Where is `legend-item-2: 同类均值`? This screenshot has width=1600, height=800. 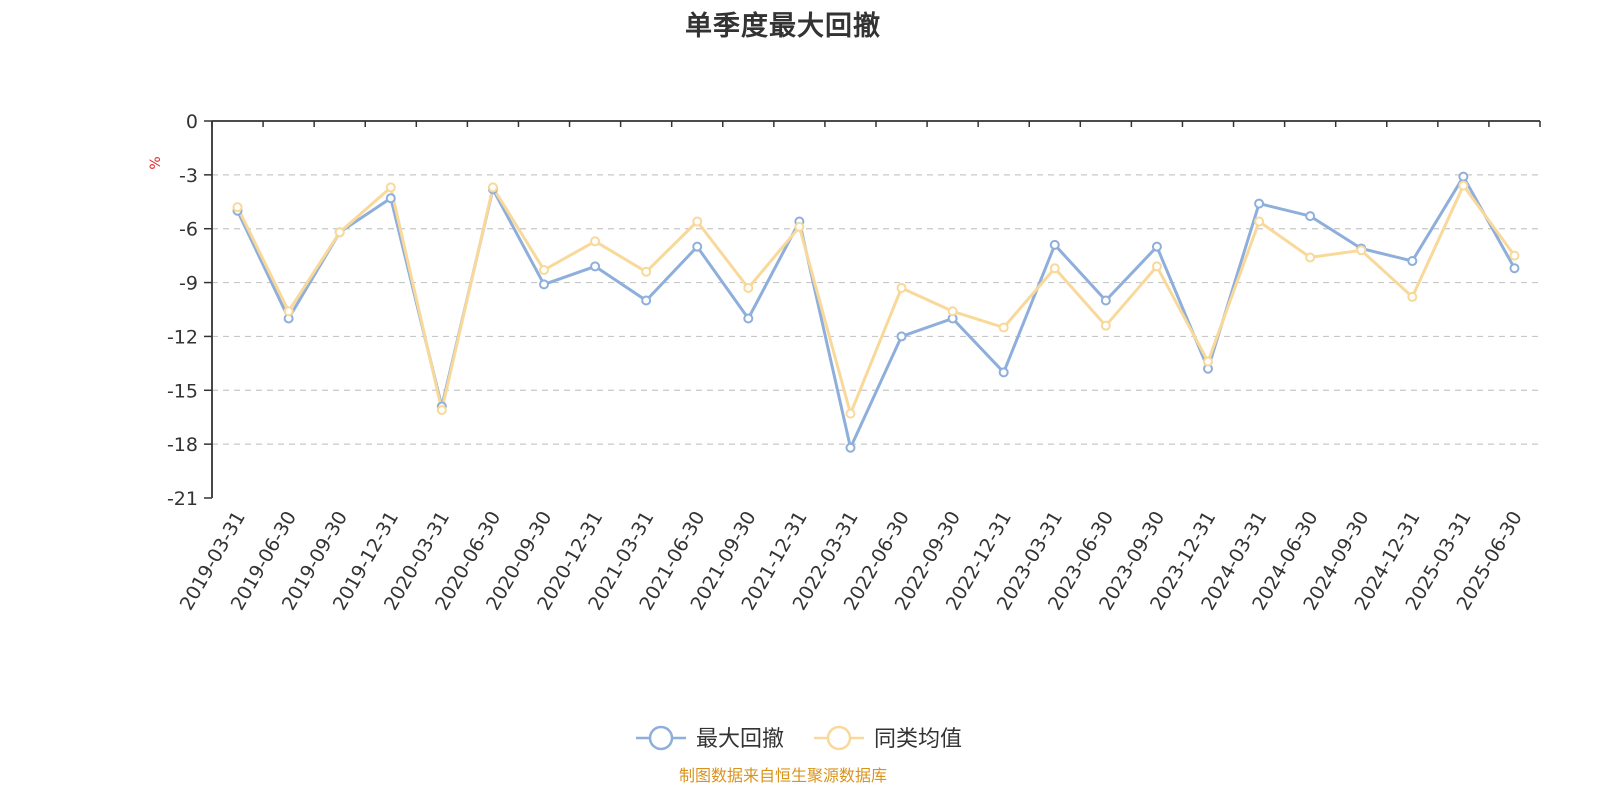
legend-item-2: 同类均值 is located at coordinates (888, 738).